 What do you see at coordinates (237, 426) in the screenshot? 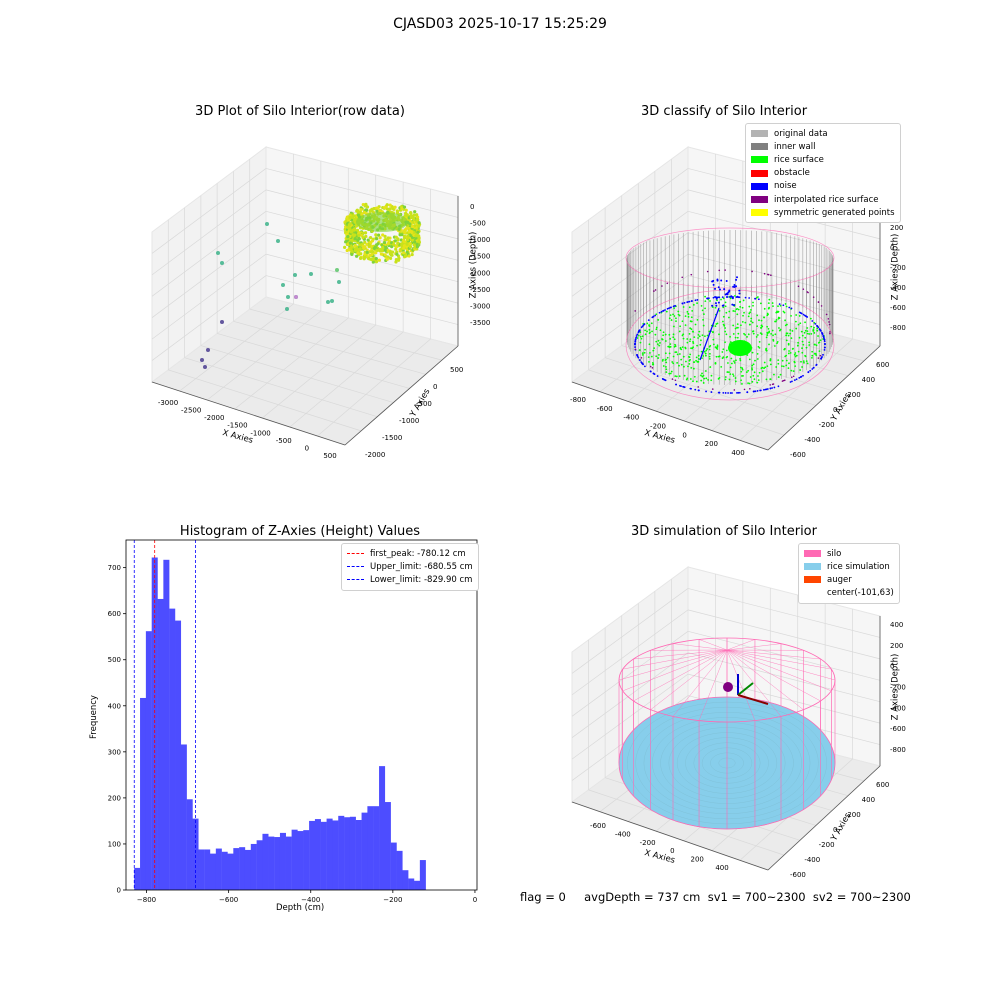
I see `tick-label: -1500` at bounding box center [237, 426].